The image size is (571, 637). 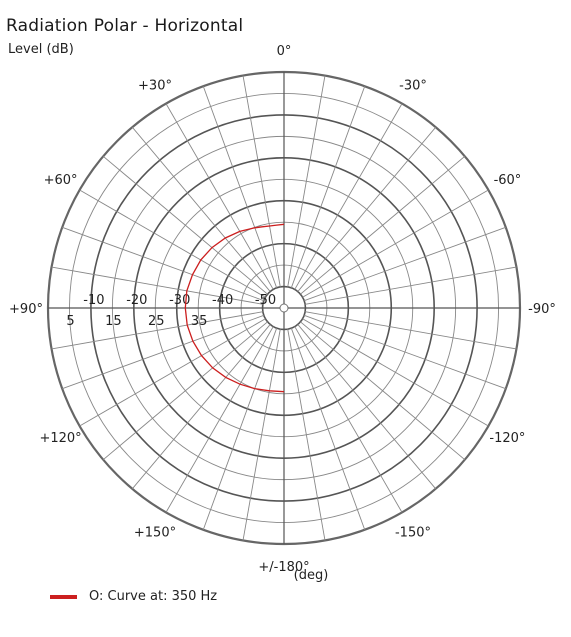 I want to click on radial-tick-label: 15, so click(x=113, y=321).